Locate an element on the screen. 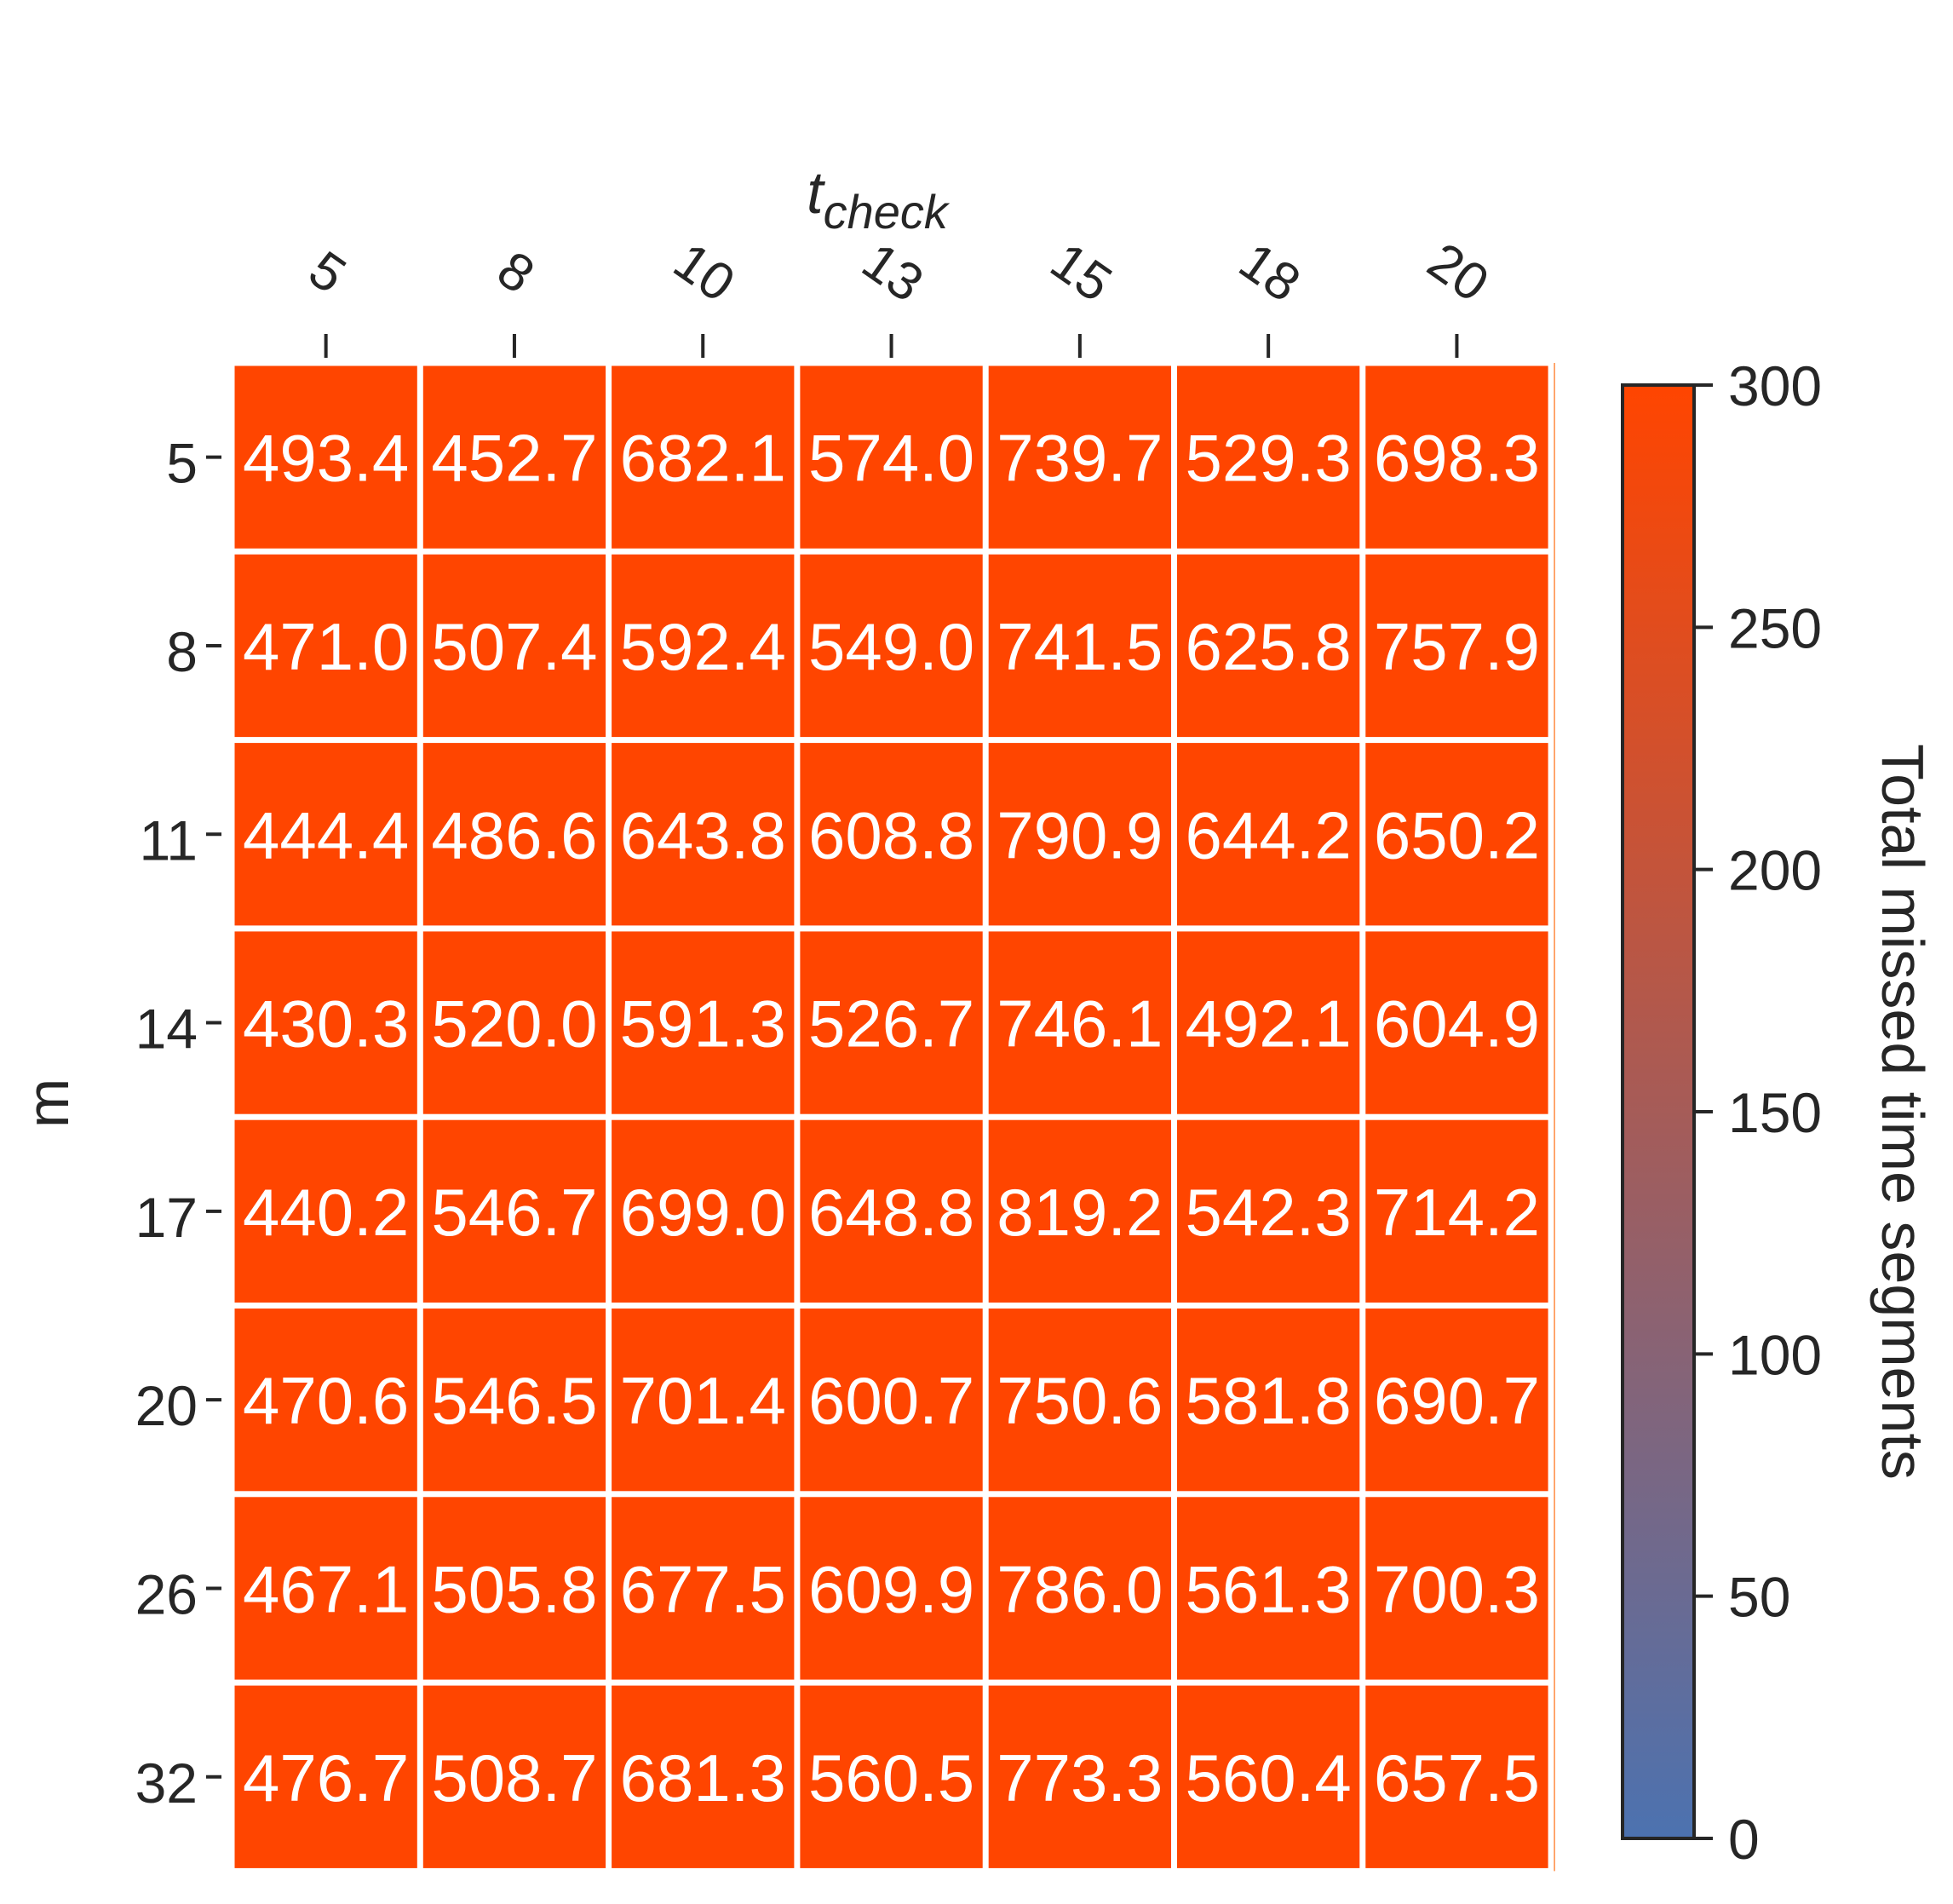 This screenshot has width=1953, height=1904. colorbar-tick-label: 150 is located at coordinates (1775, 1112).